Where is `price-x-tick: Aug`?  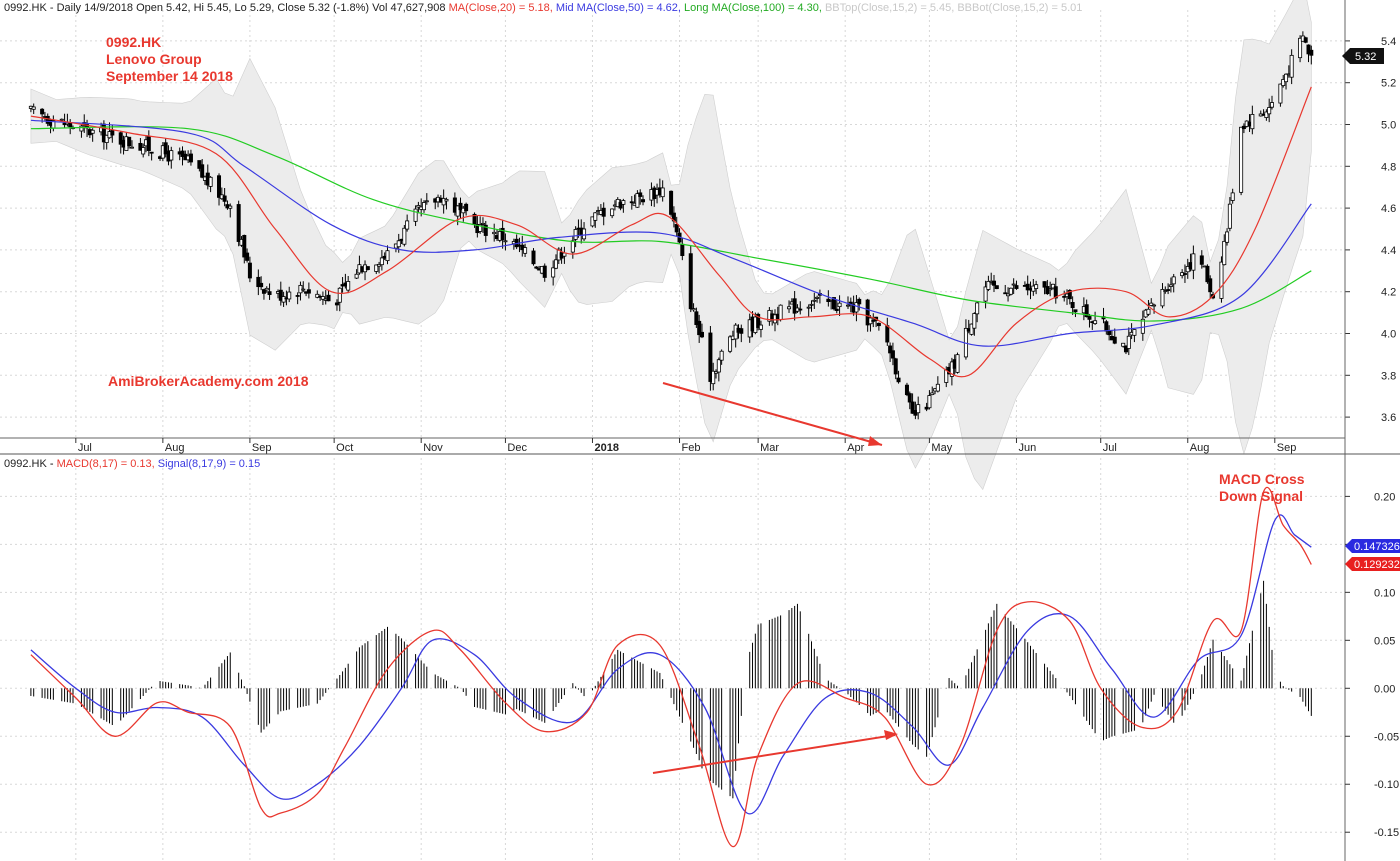
price-x-tick: Aug is located at coordinates (1200, 448).